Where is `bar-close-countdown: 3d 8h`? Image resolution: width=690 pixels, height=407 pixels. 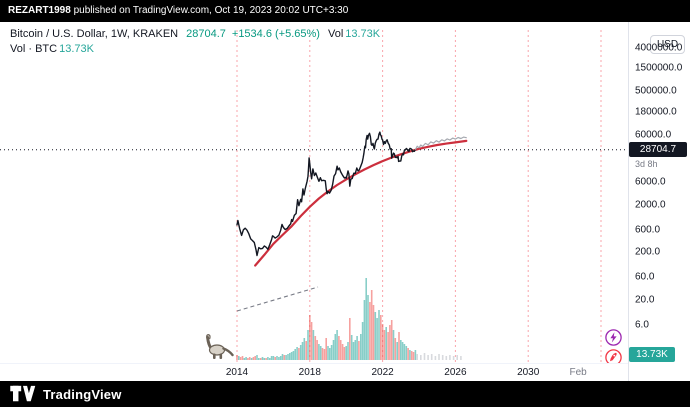
bar-close-countdown: 3d 8h is located at coordinates (646, 163).